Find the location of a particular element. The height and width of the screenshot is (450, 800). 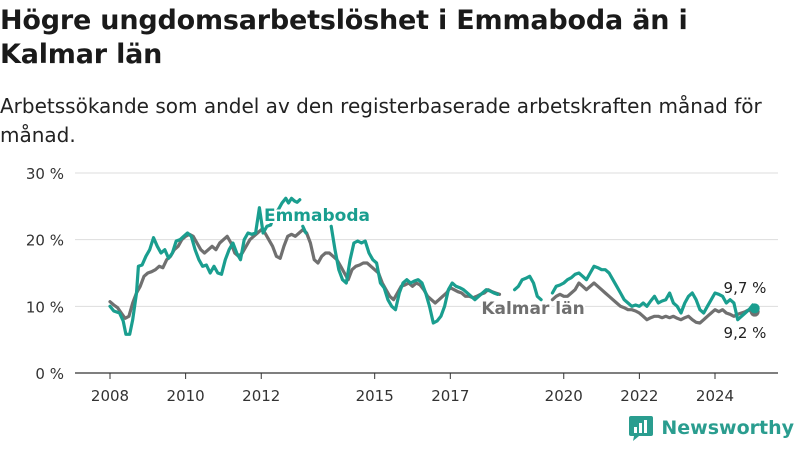

y-axis-labels: 0 % 10 % 20 % 30 % is located at coordinates (45, 274).